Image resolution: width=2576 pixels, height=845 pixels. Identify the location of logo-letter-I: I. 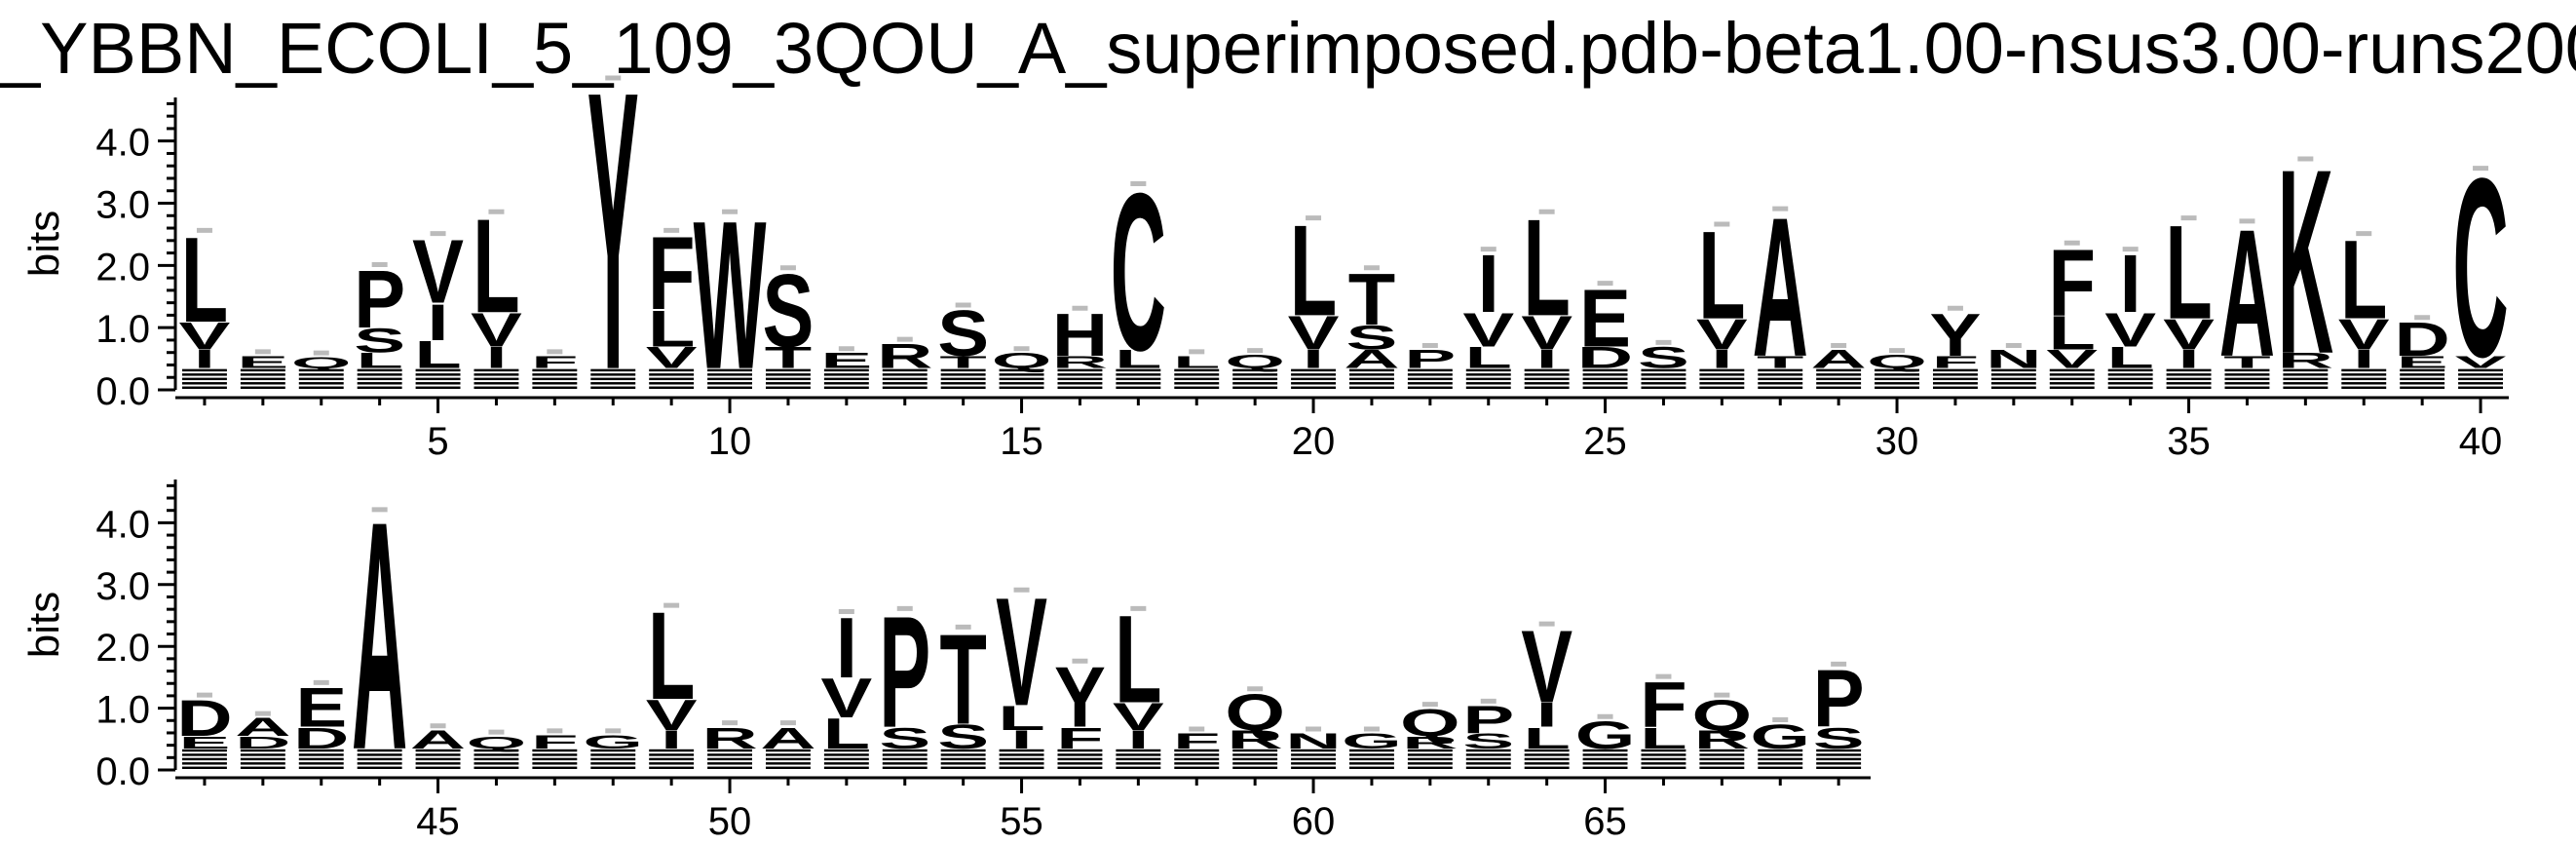
(1547, 714).